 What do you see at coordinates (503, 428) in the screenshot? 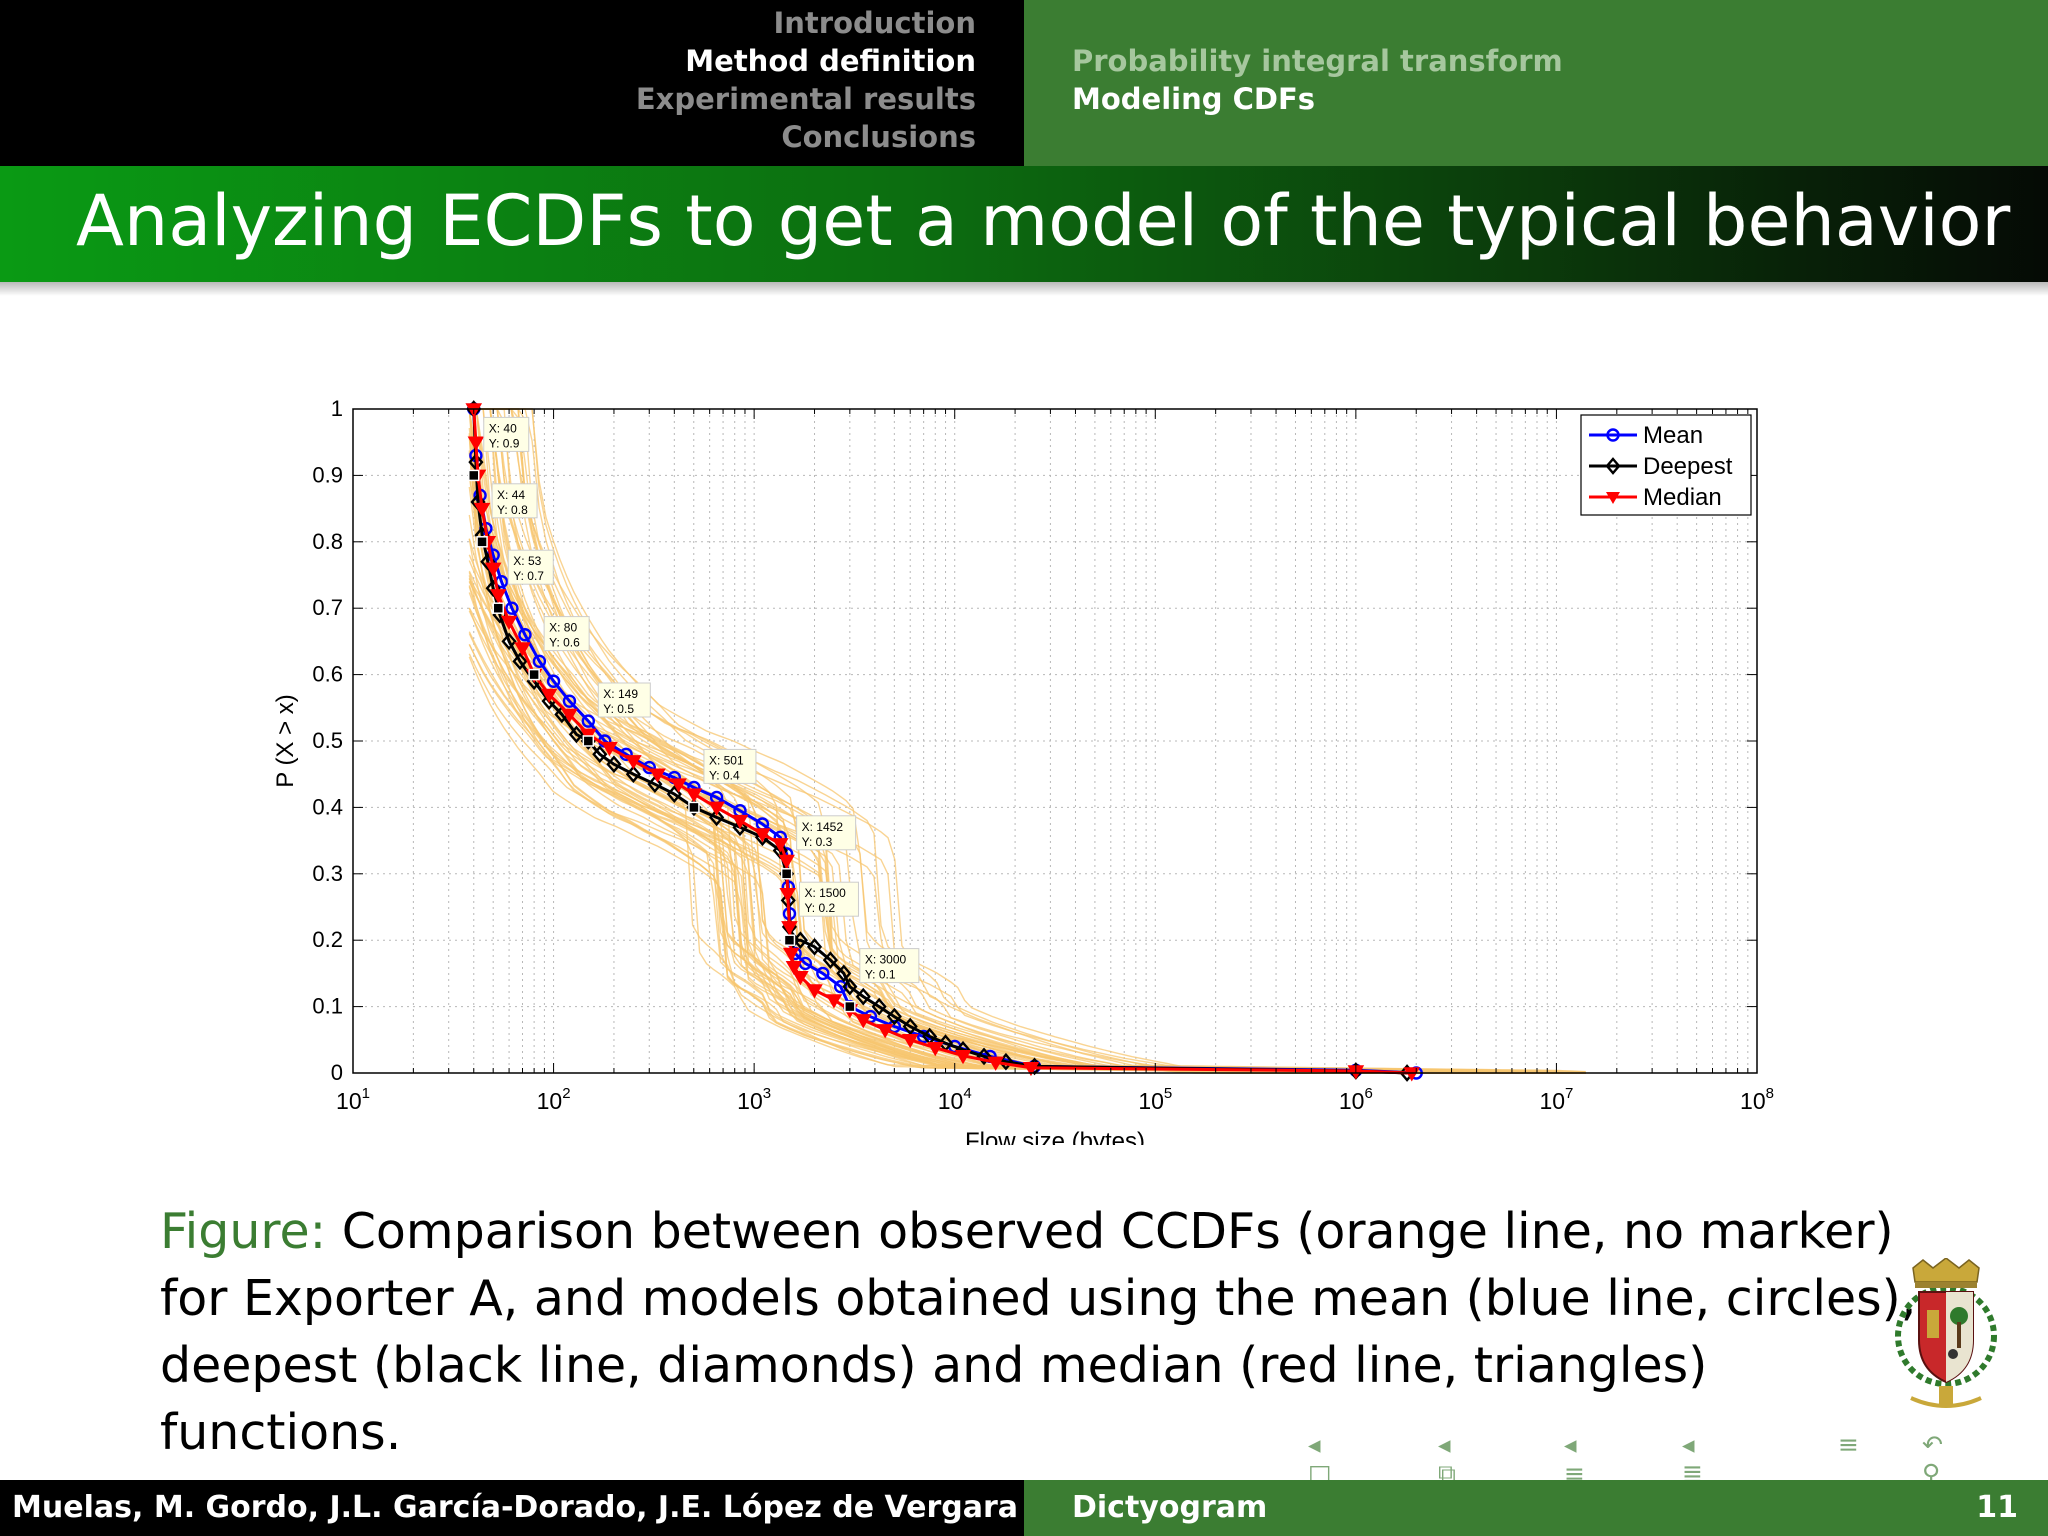
I see `data-tip-x: X: 40` at bounding box center [503, 428].